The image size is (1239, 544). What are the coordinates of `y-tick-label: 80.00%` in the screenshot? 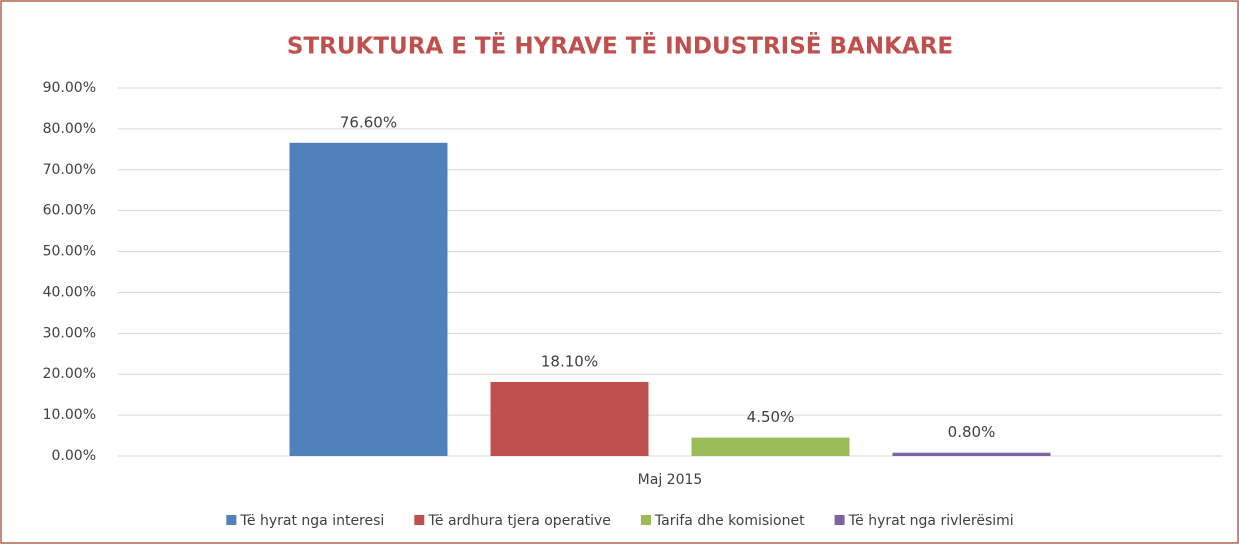 It's located at (69, 129).